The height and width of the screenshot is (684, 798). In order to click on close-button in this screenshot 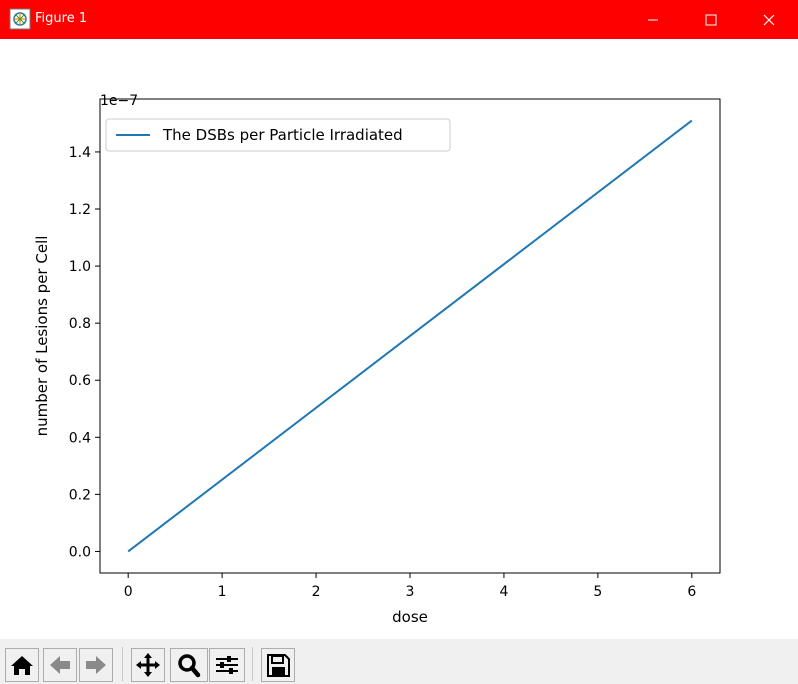, I will do `click(769, 19)`.